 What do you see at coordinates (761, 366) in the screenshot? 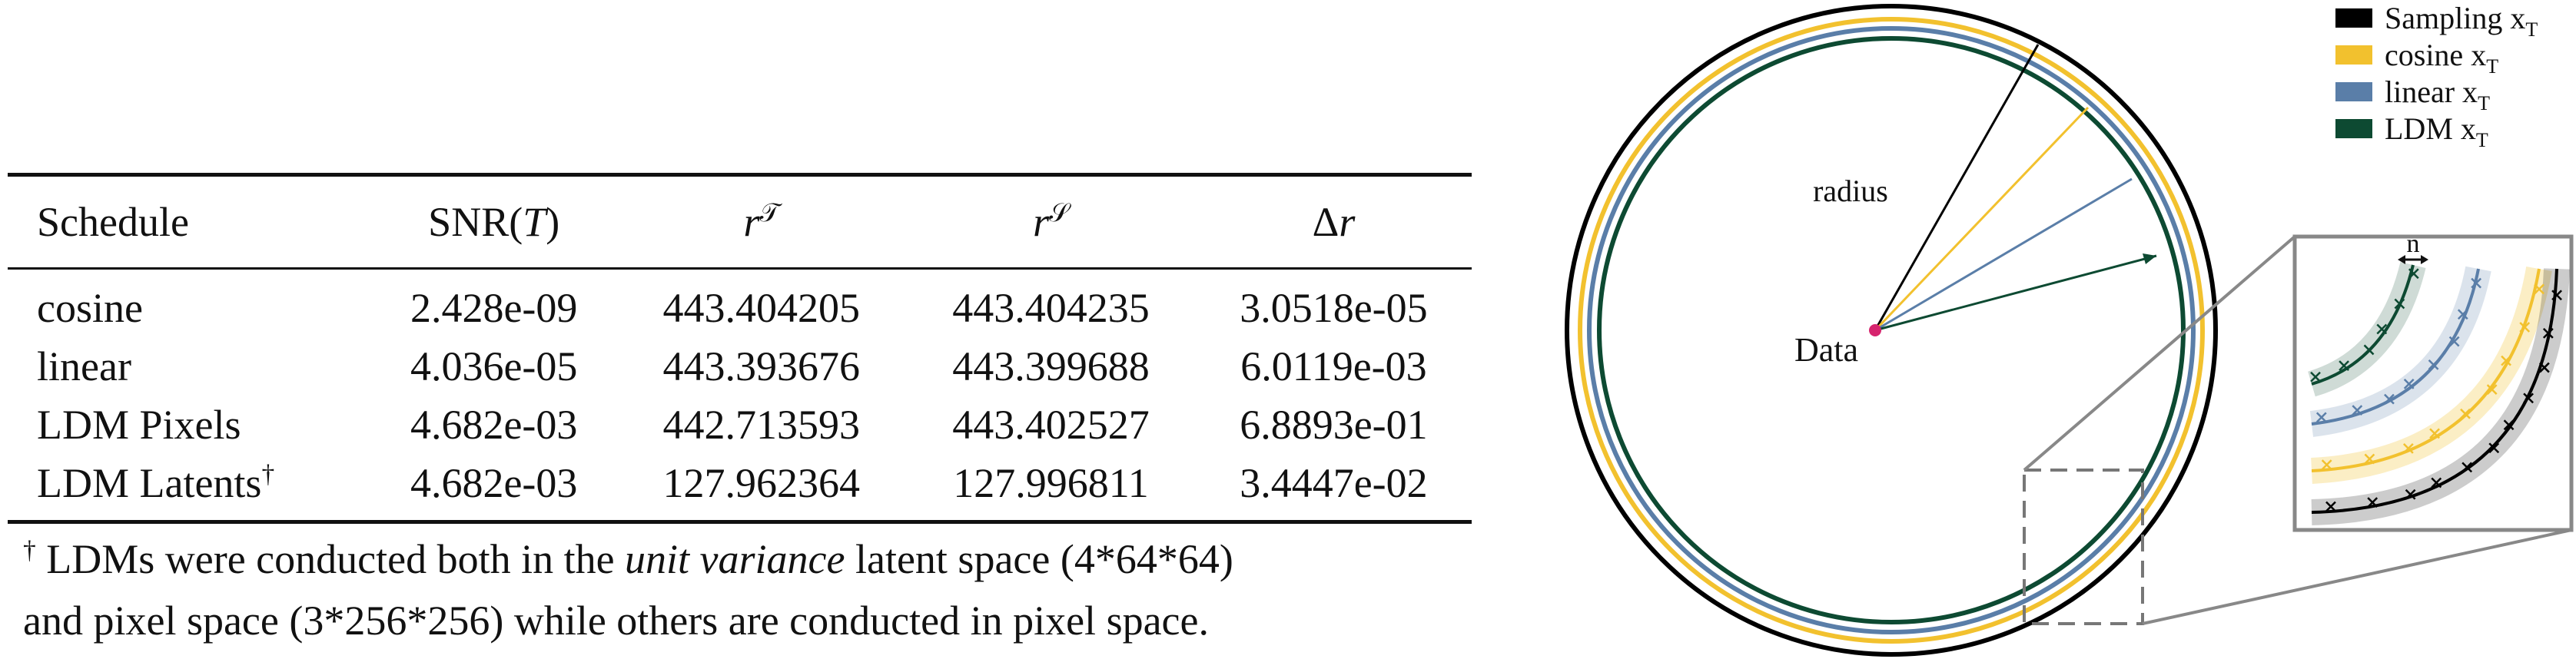
I see `cell-r-t: 443.393676` at bounding box center [761, 366].